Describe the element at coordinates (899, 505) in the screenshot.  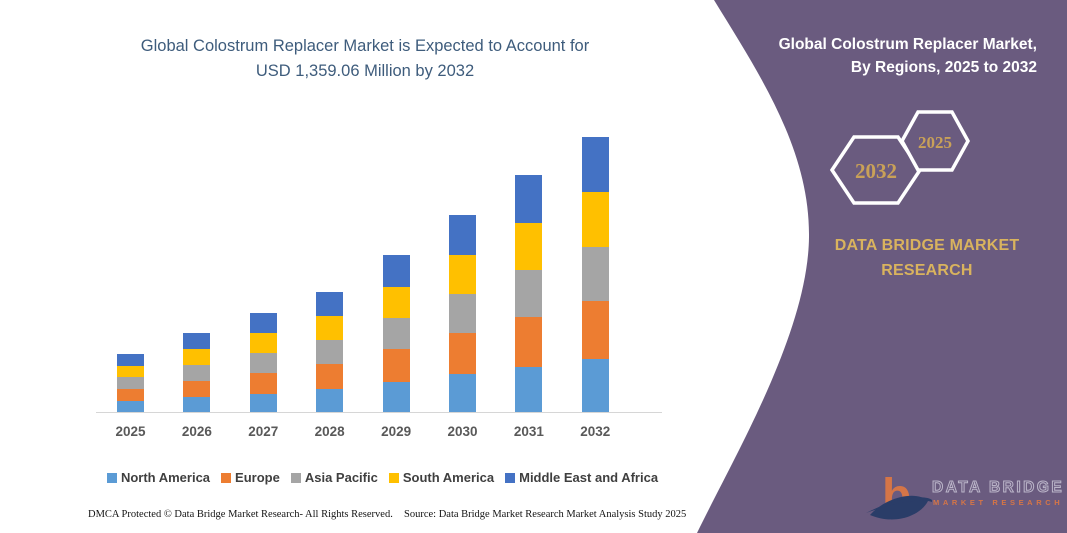
I see `dbmr-logo-swoosh-tail` at that location.